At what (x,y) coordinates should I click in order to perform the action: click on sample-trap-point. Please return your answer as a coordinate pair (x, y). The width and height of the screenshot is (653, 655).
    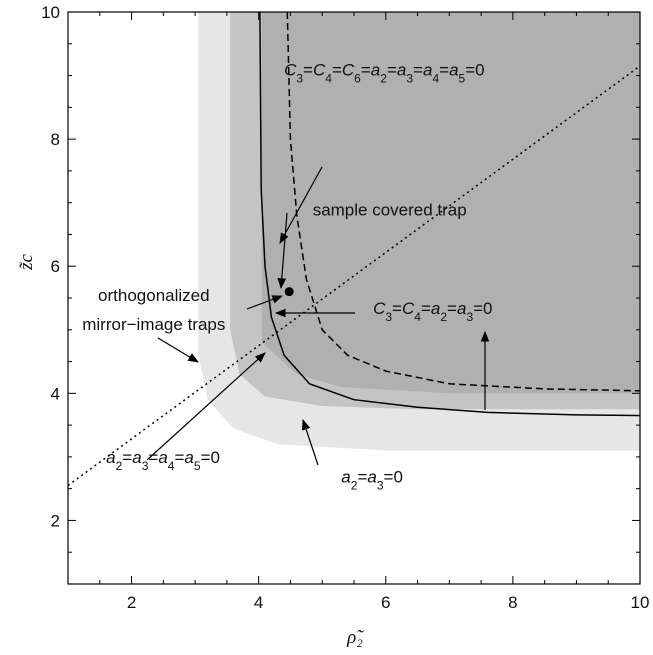
    Looking at the image, I should click on (289, 292).